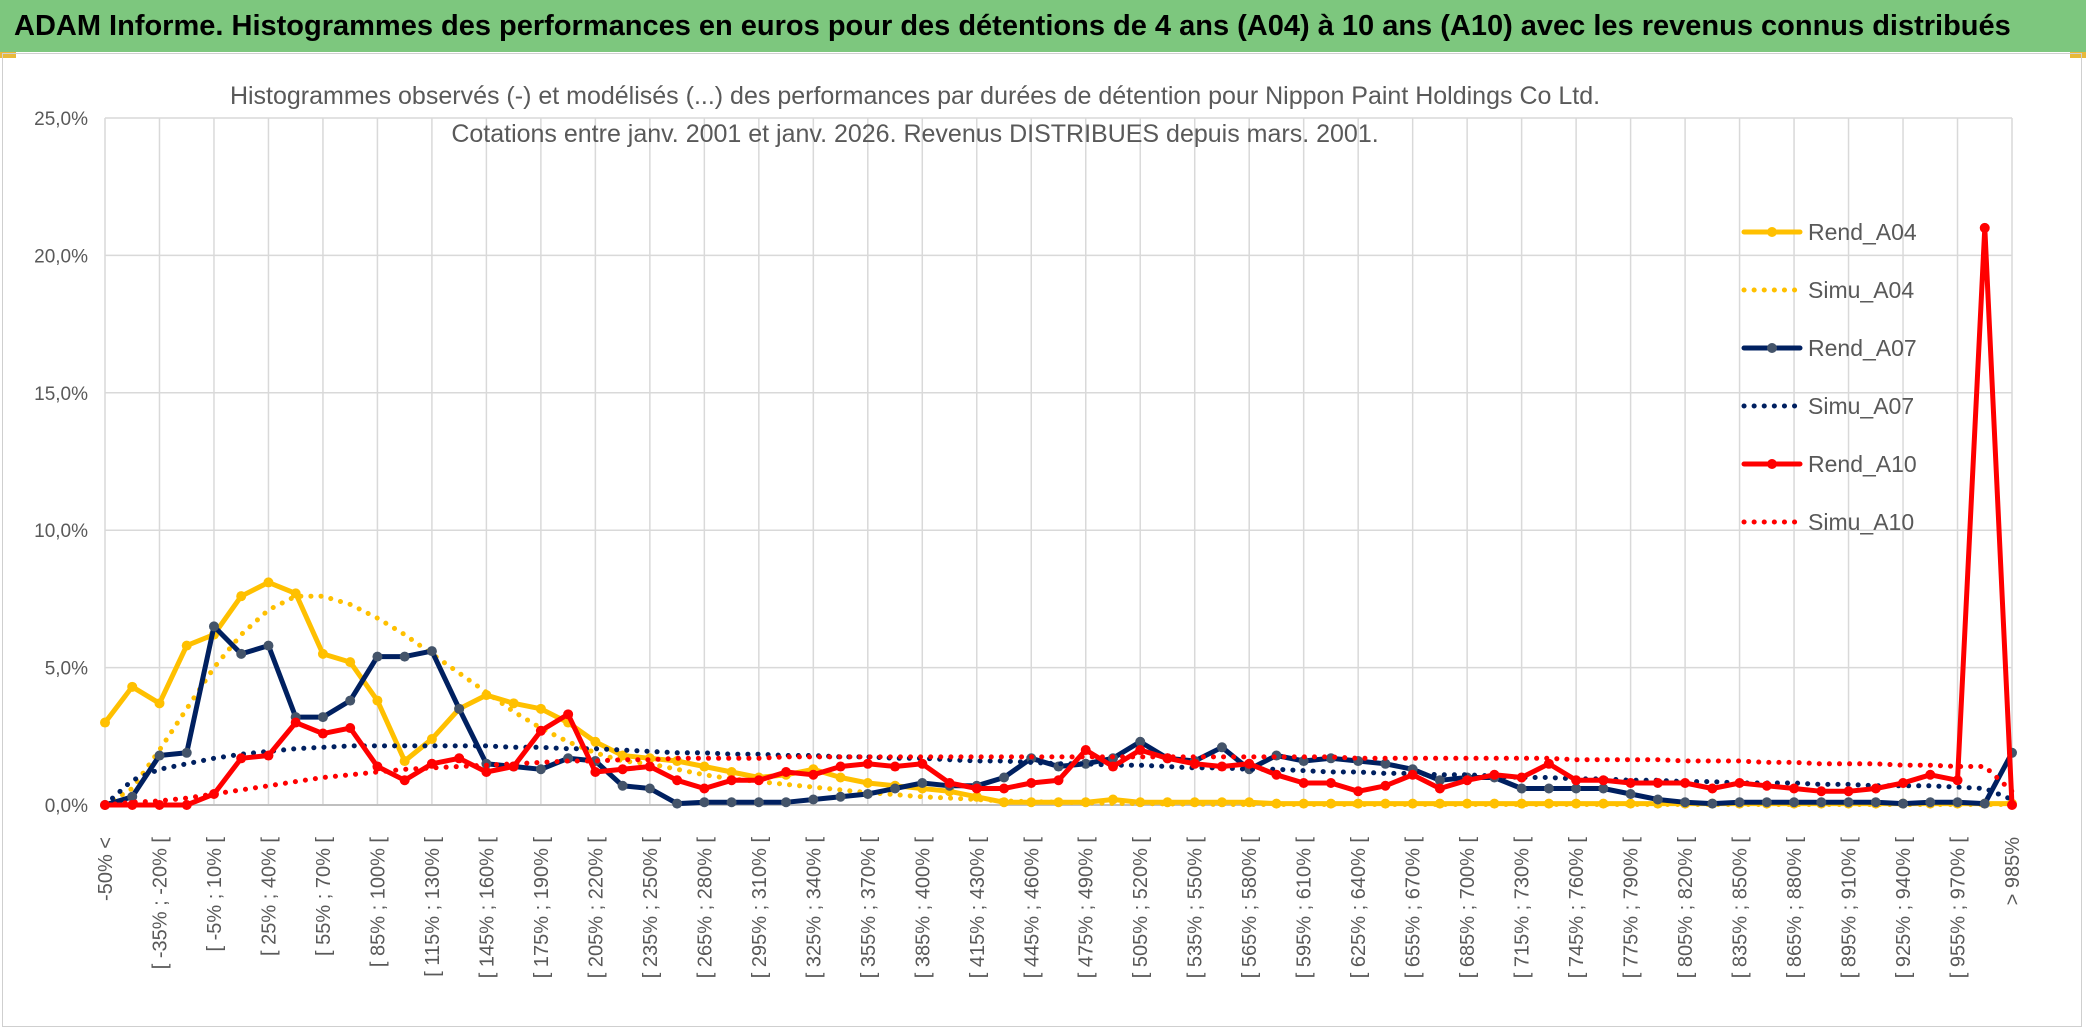 This screenshot has width=2086, height=1031. What do you see at coordinates (487, 908) in the screenshot?
I see `x-tick-label: [ 145% ; 160% [` at bounding box center [487, 908].